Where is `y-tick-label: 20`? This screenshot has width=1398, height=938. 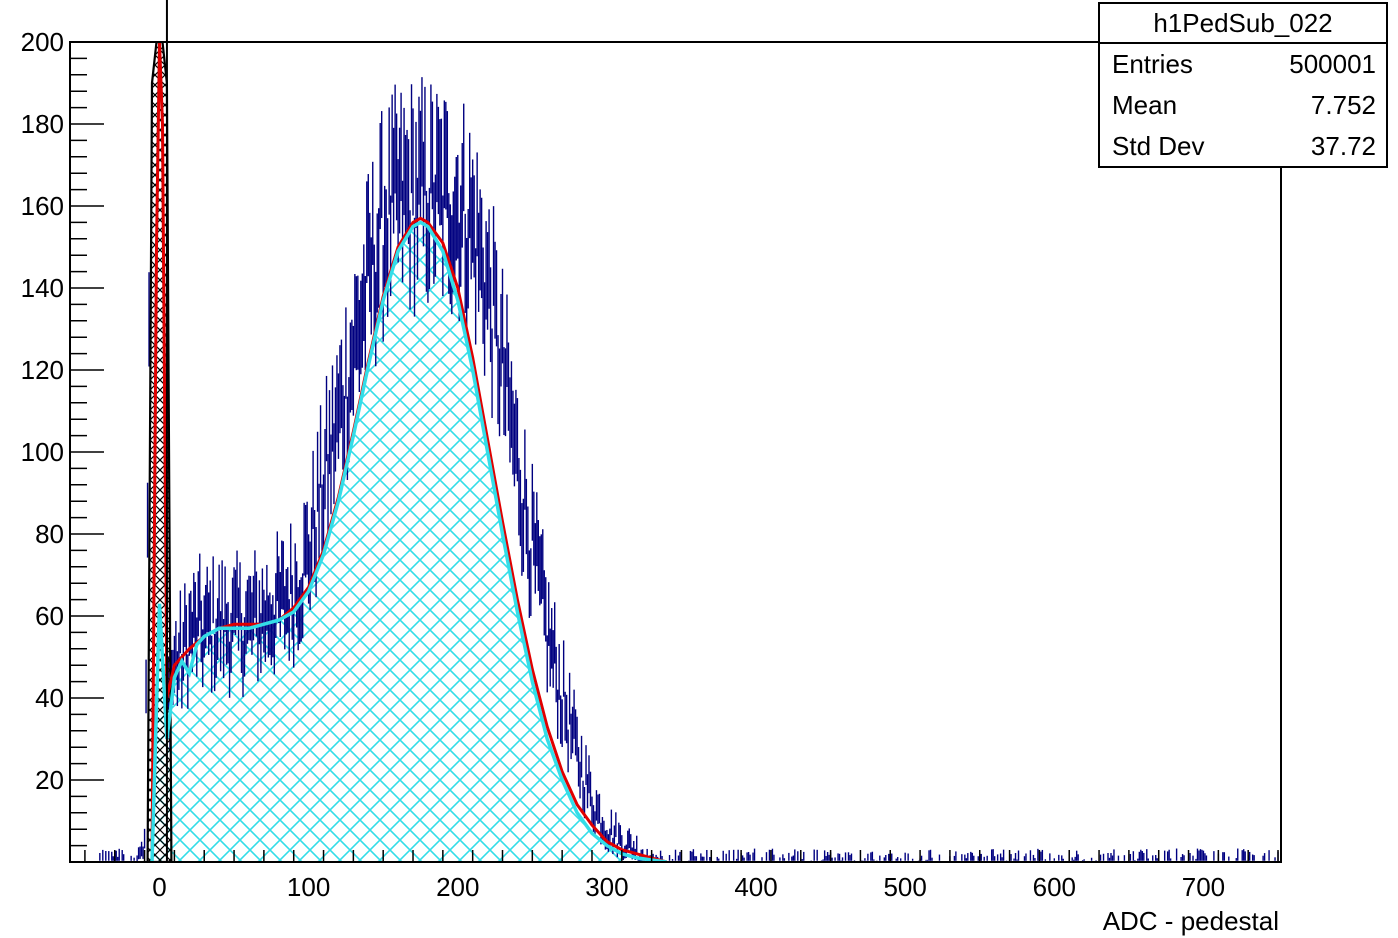 y-tick-label: 20 is located at coordinates (49, 780).